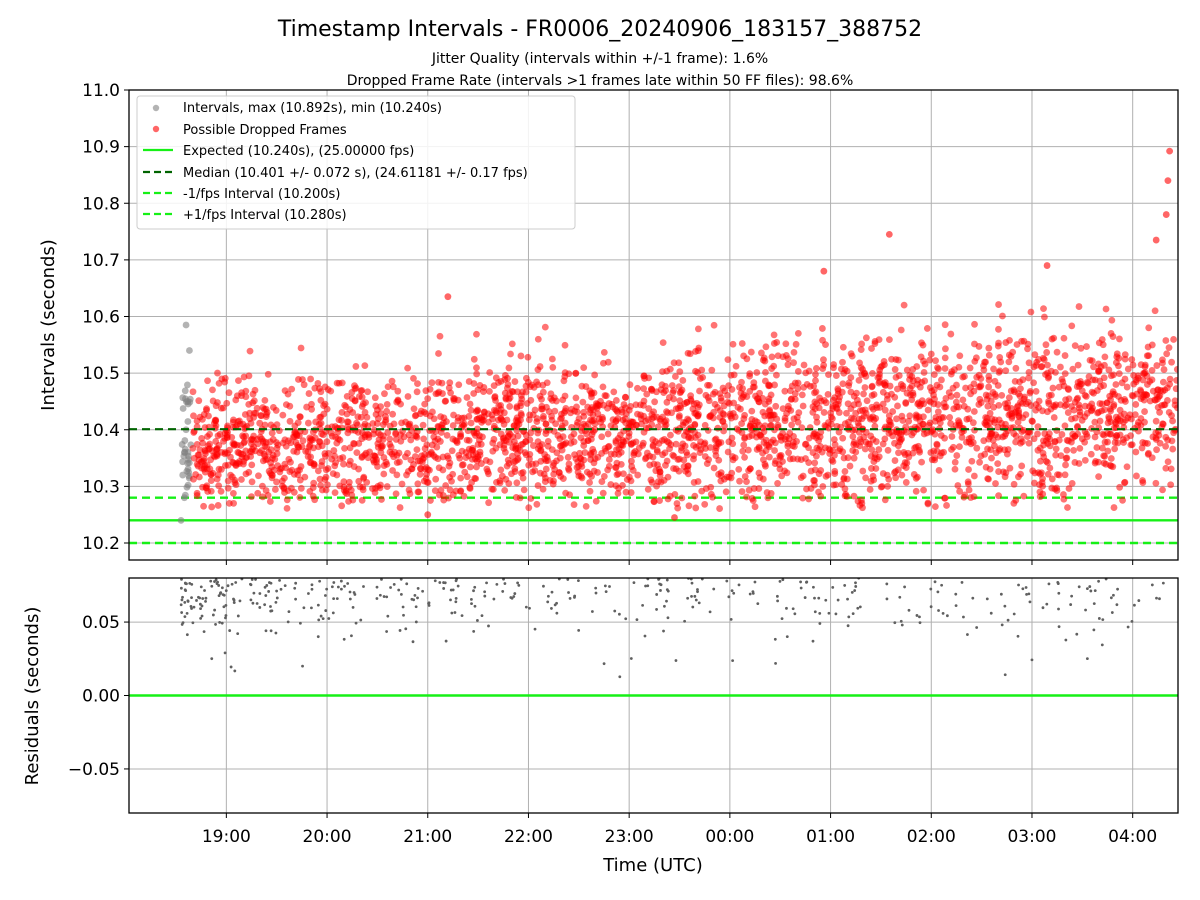 This screenshot has width=1200, height=900. I want to click on intervals-y-tick-label: 10.3, so click(101, 487).